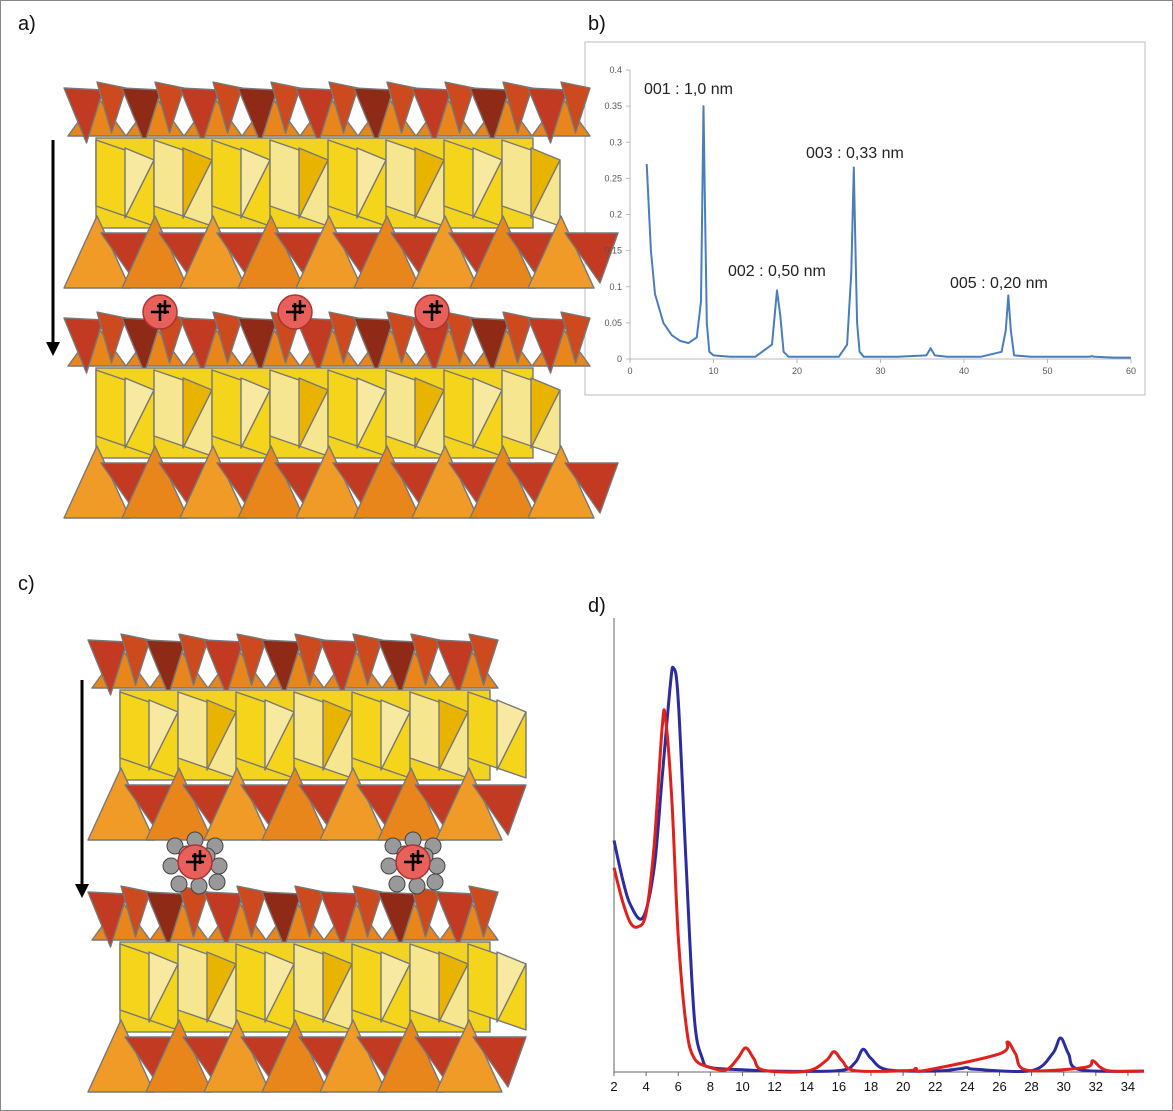 The image size is (1173, 1111). I want to click on x-tick-label: 28, so click(1031, 1086).